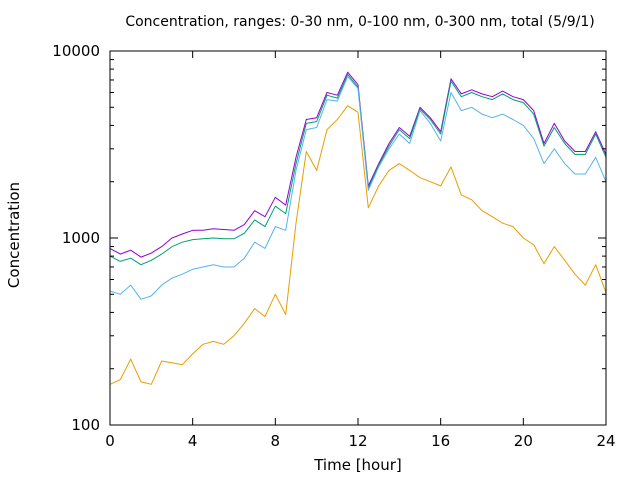  Describe the element at coordinates (81, 238) in the screenshot. I see `y-tick-label-1000: 1000` at that location.